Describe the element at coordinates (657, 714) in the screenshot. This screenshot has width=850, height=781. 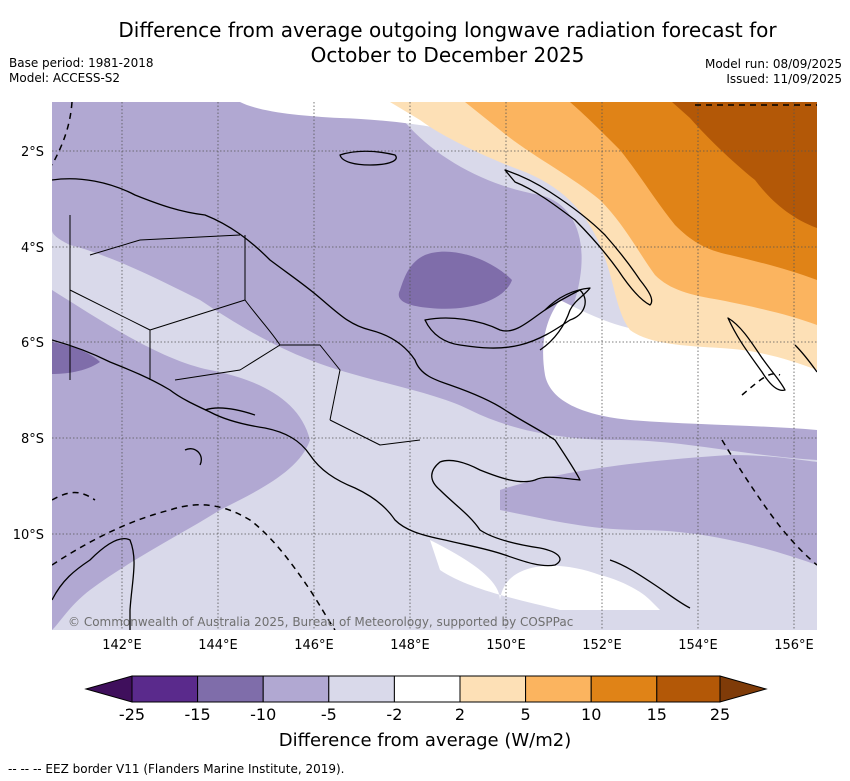
I see `colorbar-tick: 15` at that location.